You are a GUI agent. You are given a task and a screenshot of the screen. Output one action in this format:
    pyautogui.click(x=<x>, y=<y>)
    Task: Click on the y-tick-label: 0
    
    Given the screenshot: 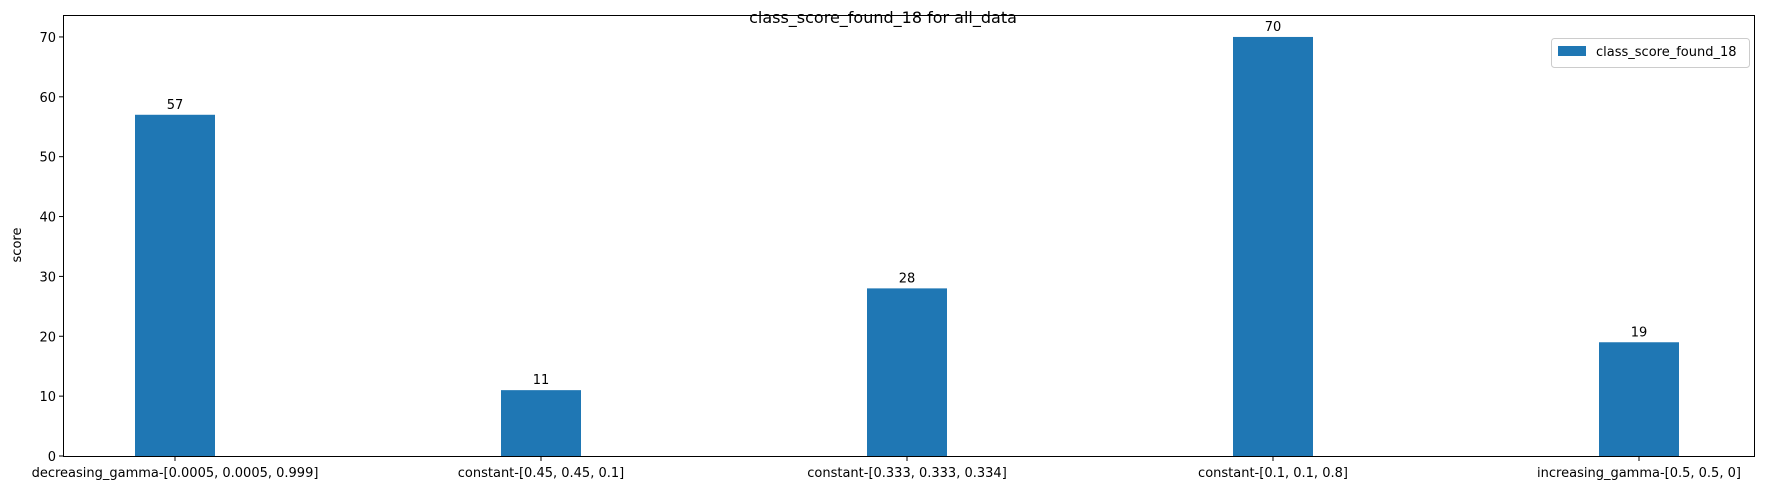 What is the action you would take?
    pyautogui.click(x=52, y=457)
    